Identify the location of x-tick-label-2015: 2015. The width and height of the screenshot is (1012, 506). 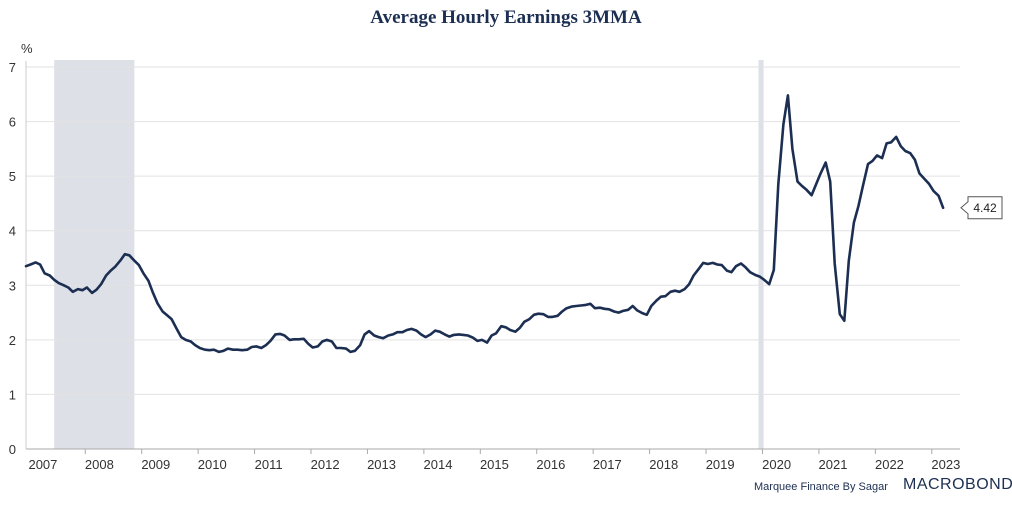
(494, 464).